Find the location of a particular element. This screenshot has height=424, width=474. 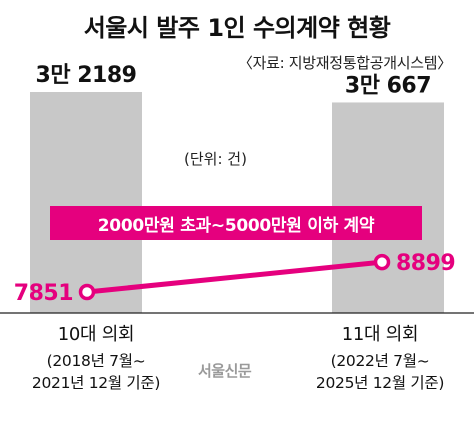

bar-value-label: 3만 667 is located at coordinates (388, 85).